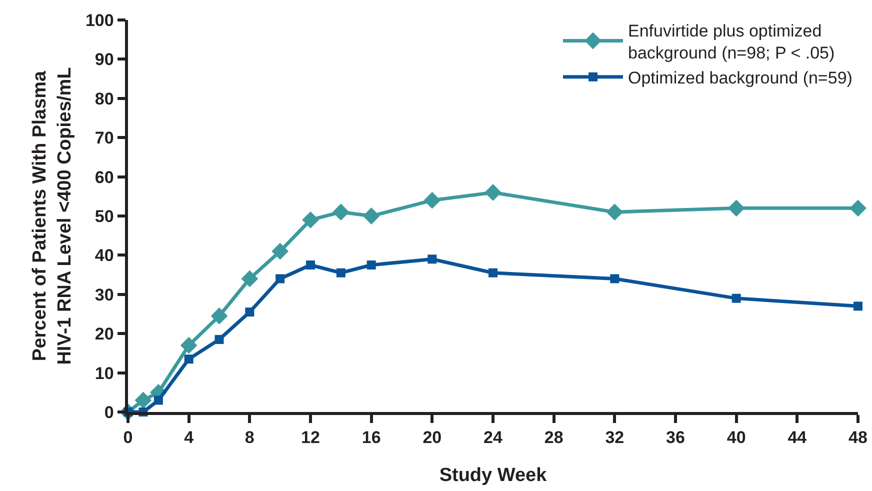  What do you see at coordinates (104, 294) in the screenshot?
I see `y-tick-label: 30` at bounding box center [104, 294].